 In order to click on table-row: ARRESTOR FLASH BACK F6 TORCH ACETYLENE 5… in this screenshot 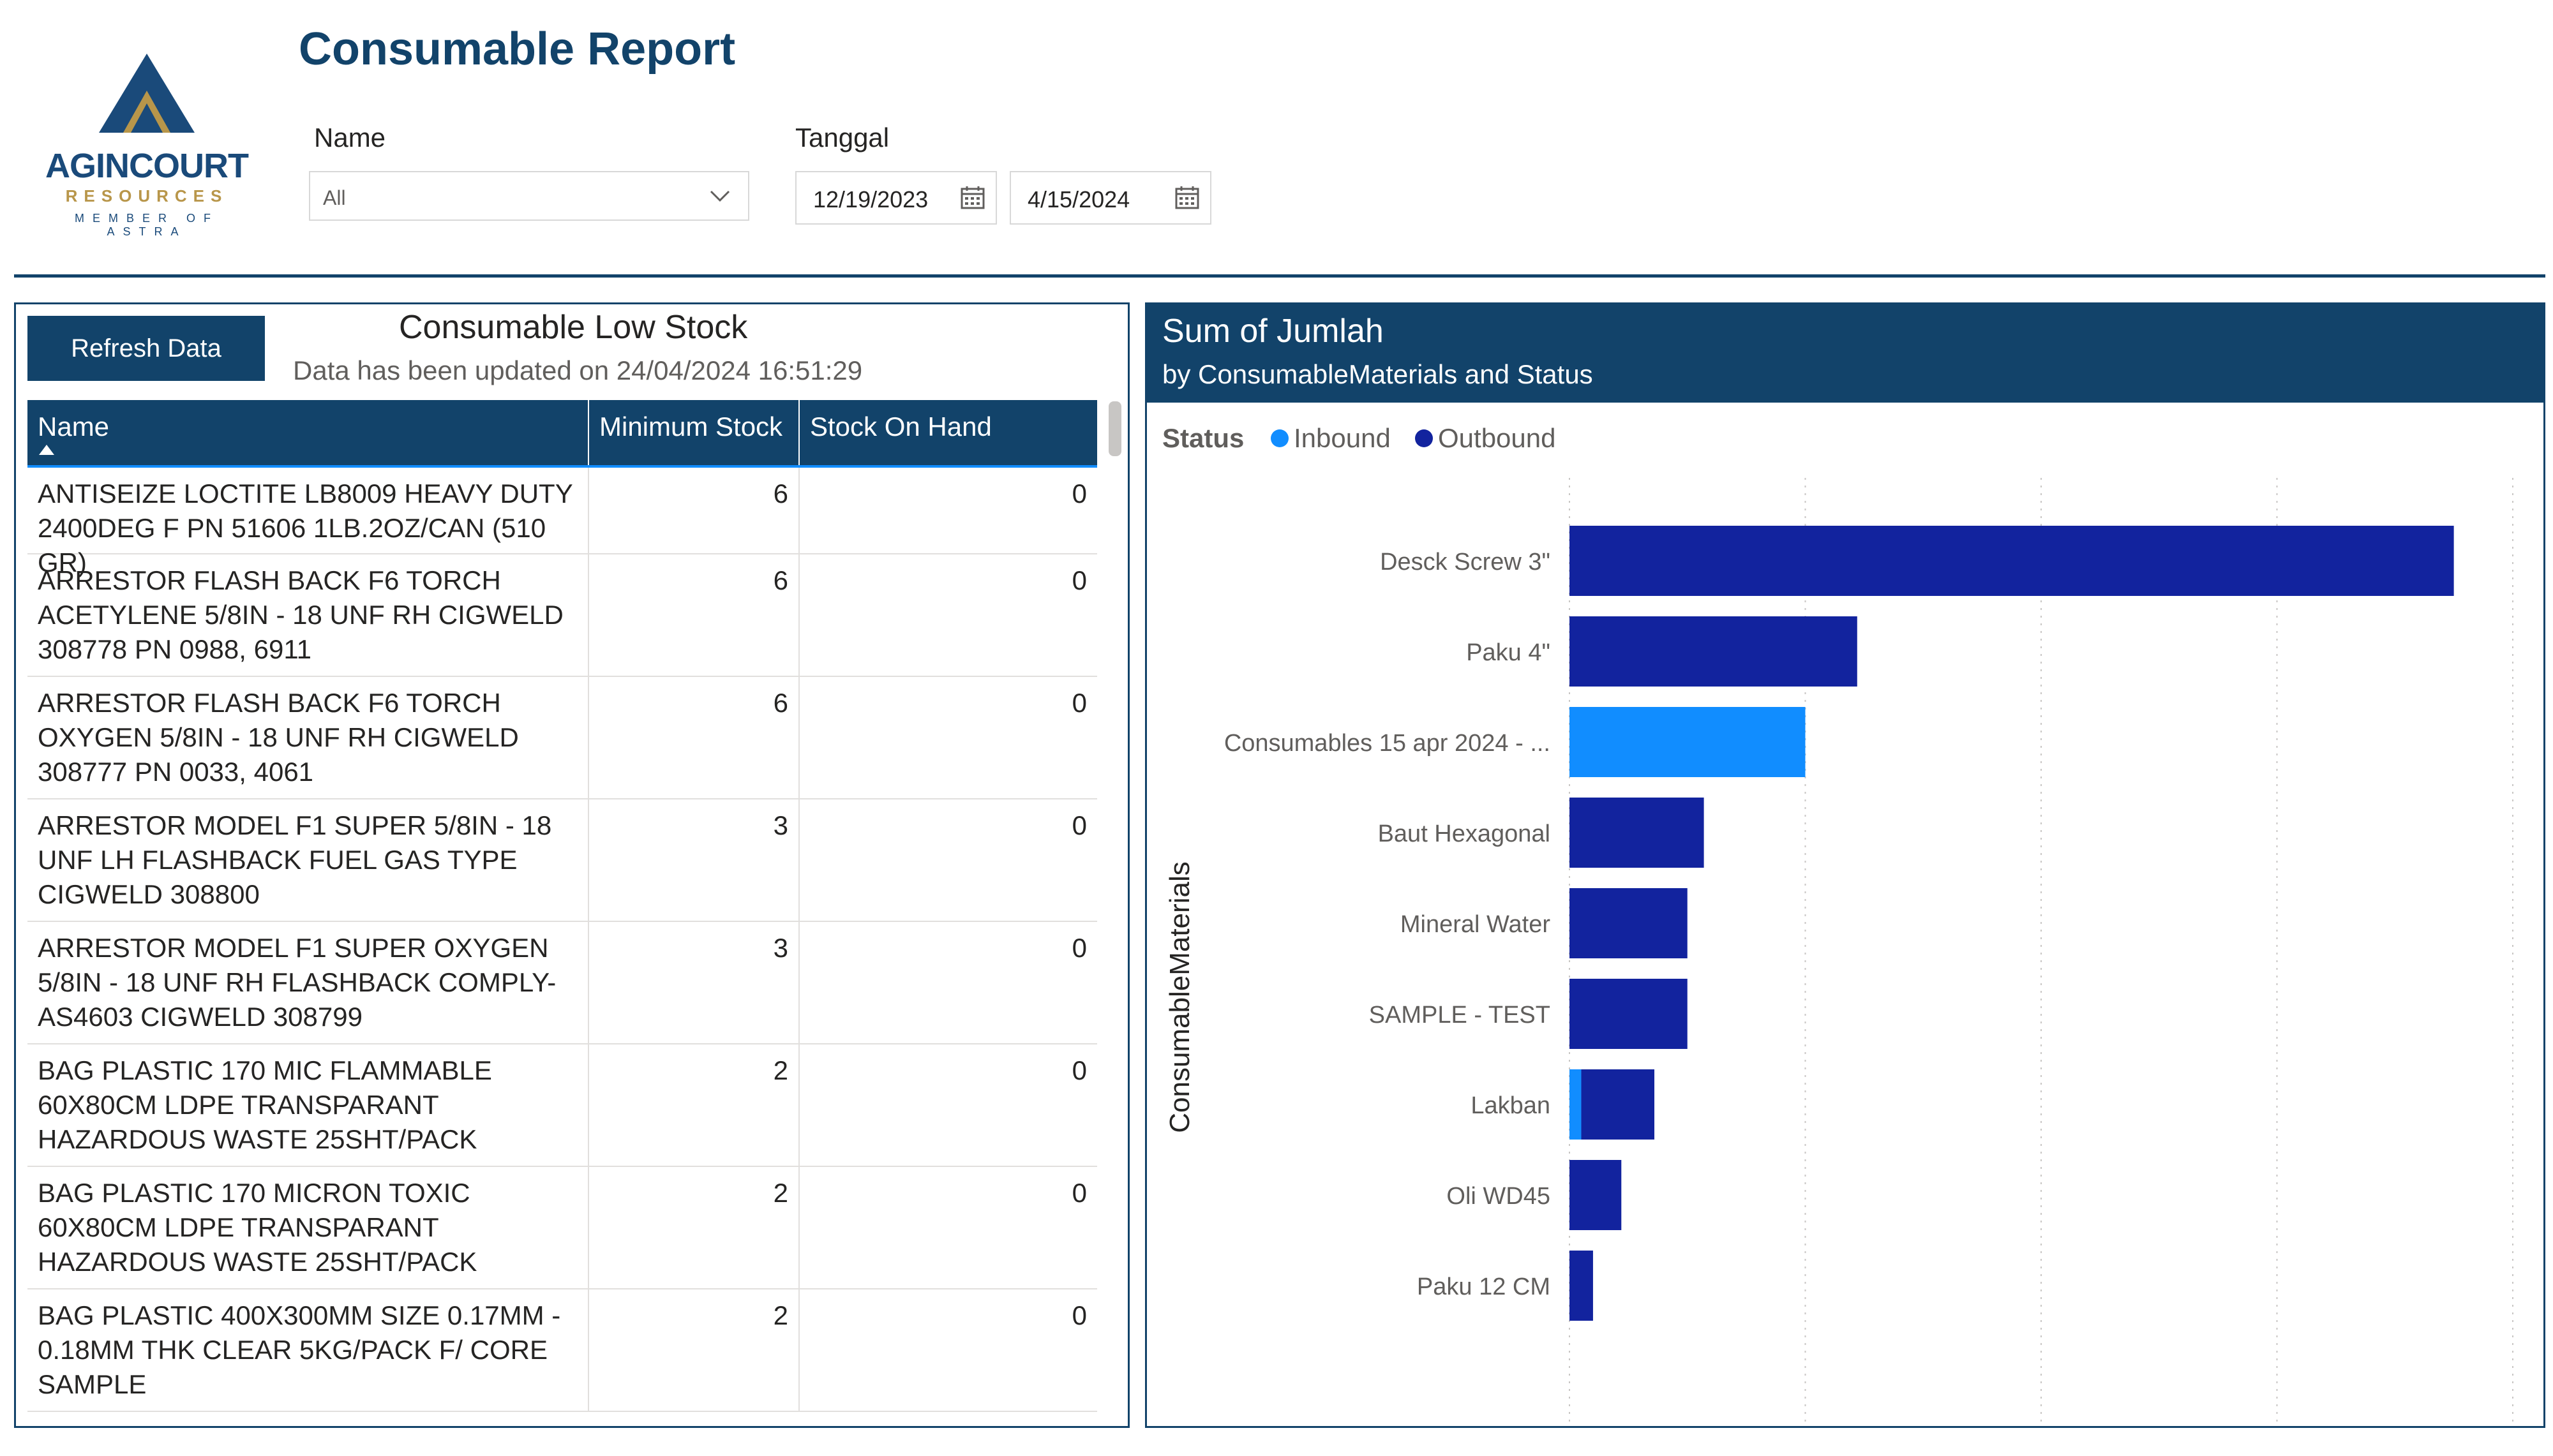, I will do `click(562, 615)`.